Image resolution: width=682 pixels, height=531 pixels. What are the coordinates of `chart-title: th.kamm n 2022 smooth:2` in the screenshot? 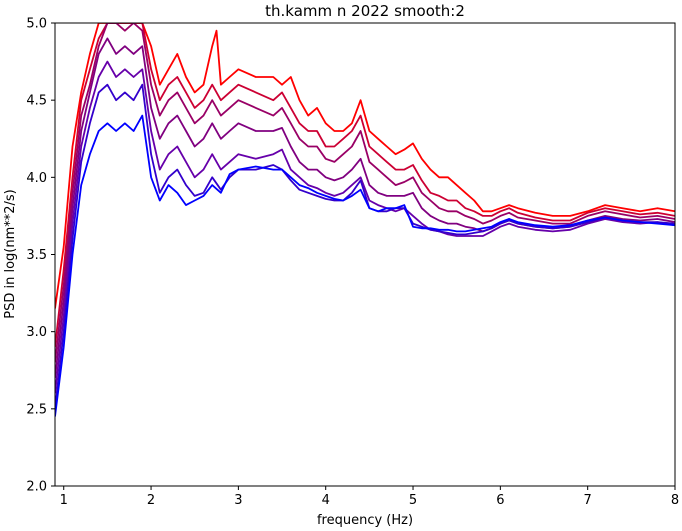 It's located at (365, 11).